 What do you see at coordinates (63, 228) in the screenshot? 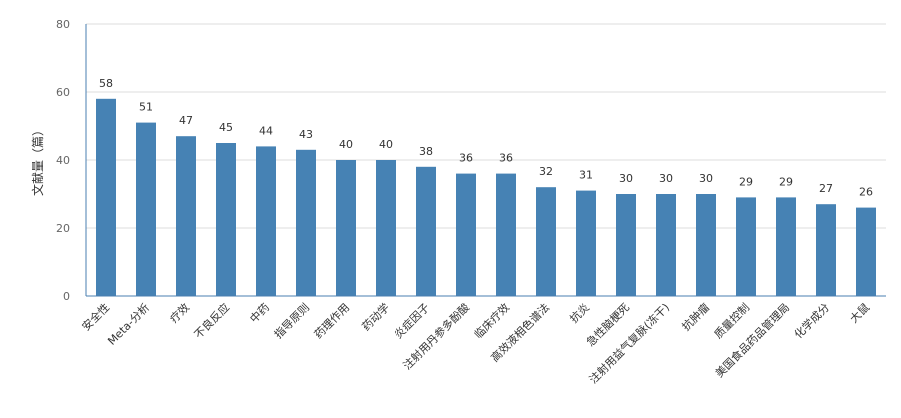
I see `y-tick-label: 20` at bounding box center [63, 228].